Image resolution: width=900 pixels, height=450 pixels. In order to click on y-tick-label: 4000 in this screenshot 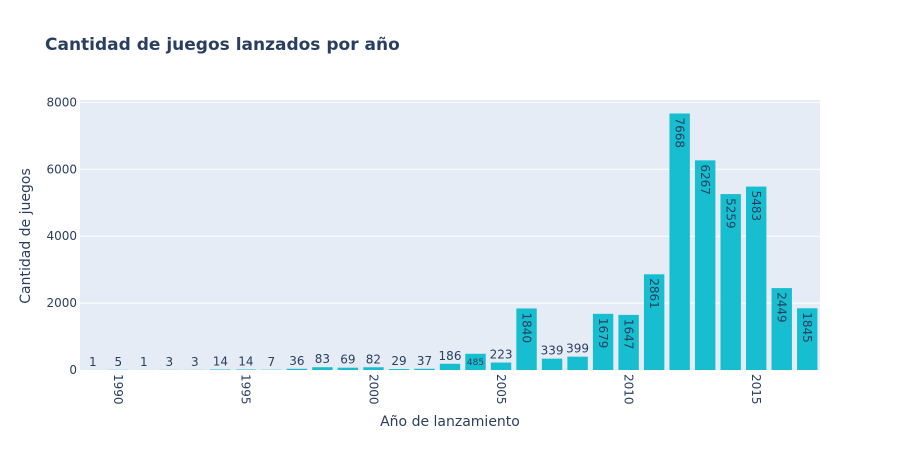, I will do `click(61, 236)`.